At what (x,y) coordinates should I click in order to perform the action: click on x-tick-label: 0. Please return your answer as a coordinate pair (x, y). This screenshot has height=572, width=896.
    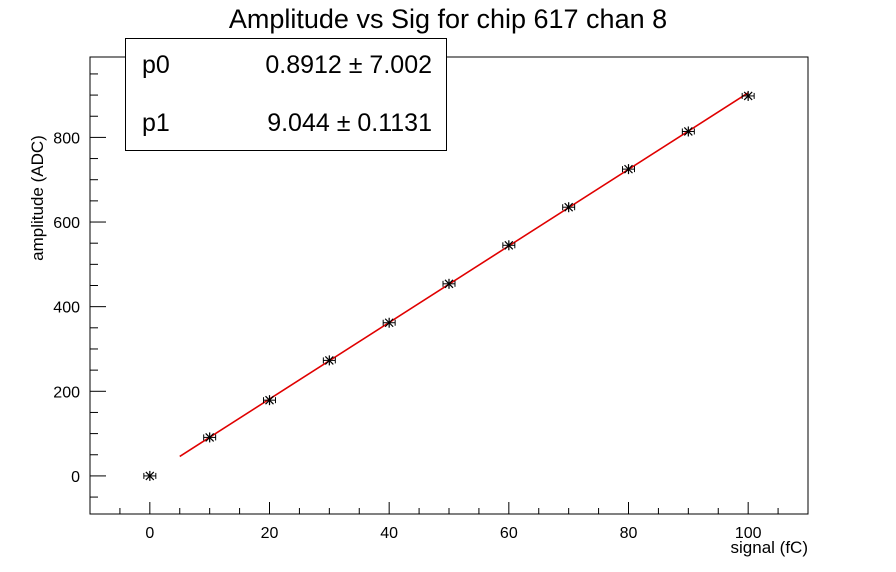
    Looking at the image, I should click on (149, 533).